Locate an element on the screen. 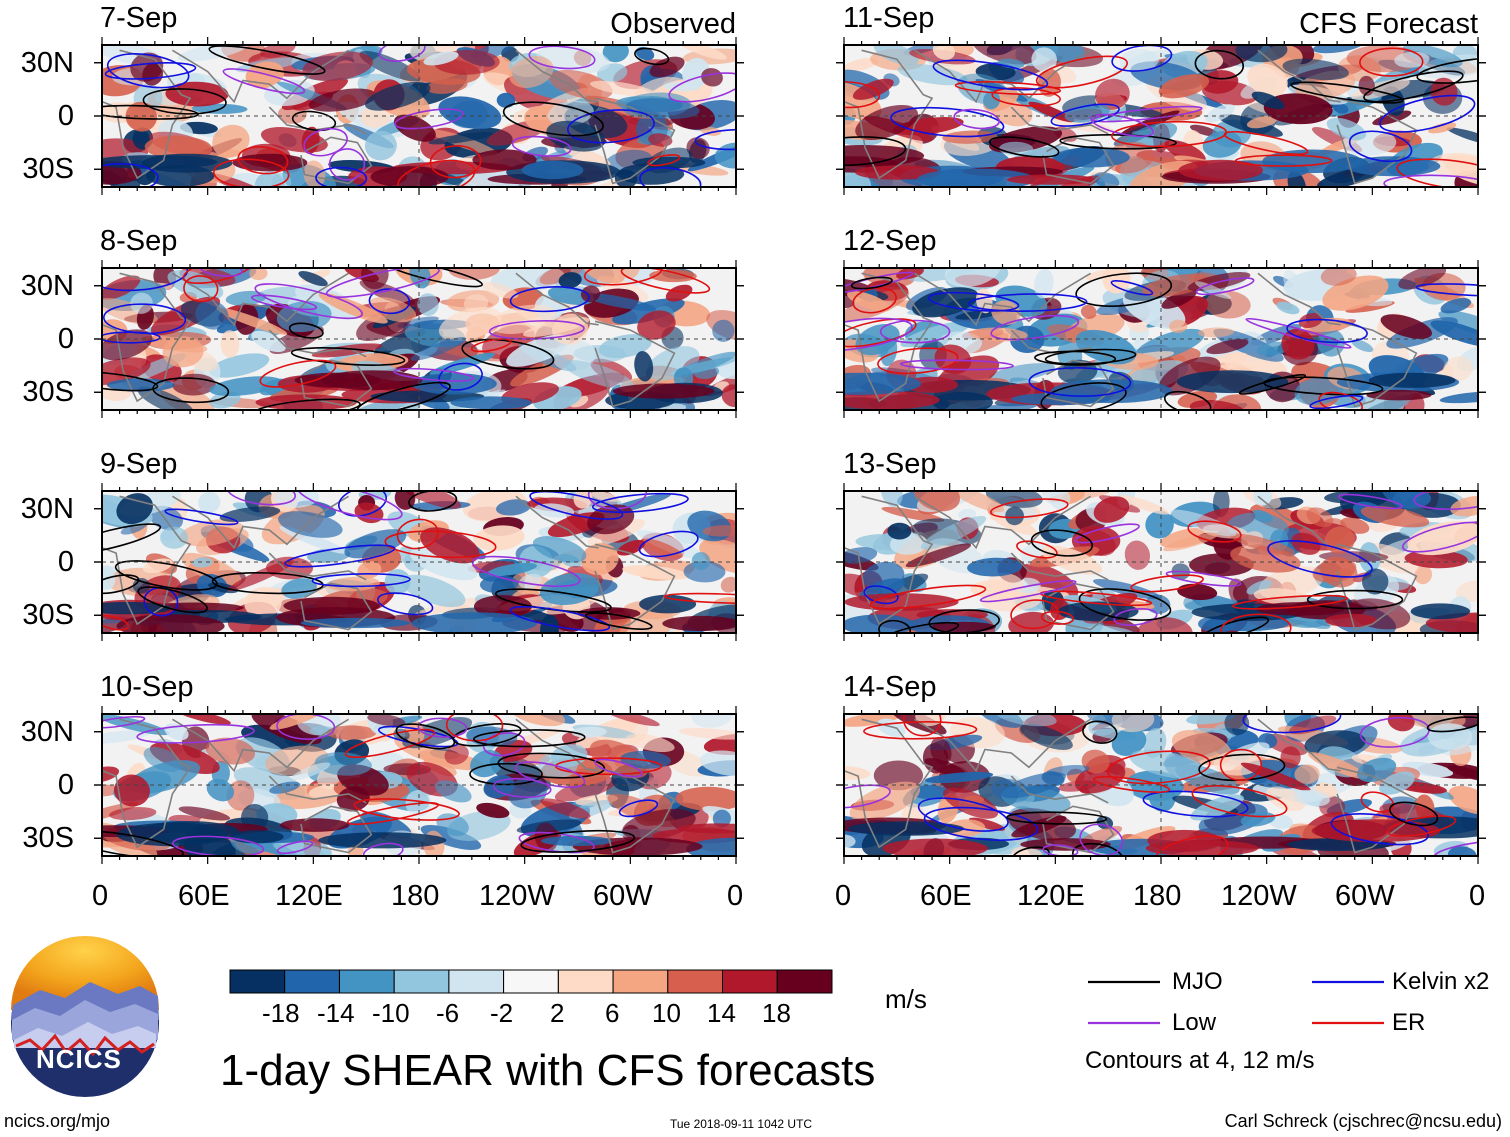  colorbar-tick: 10 is located at coordinates (666, 1013).